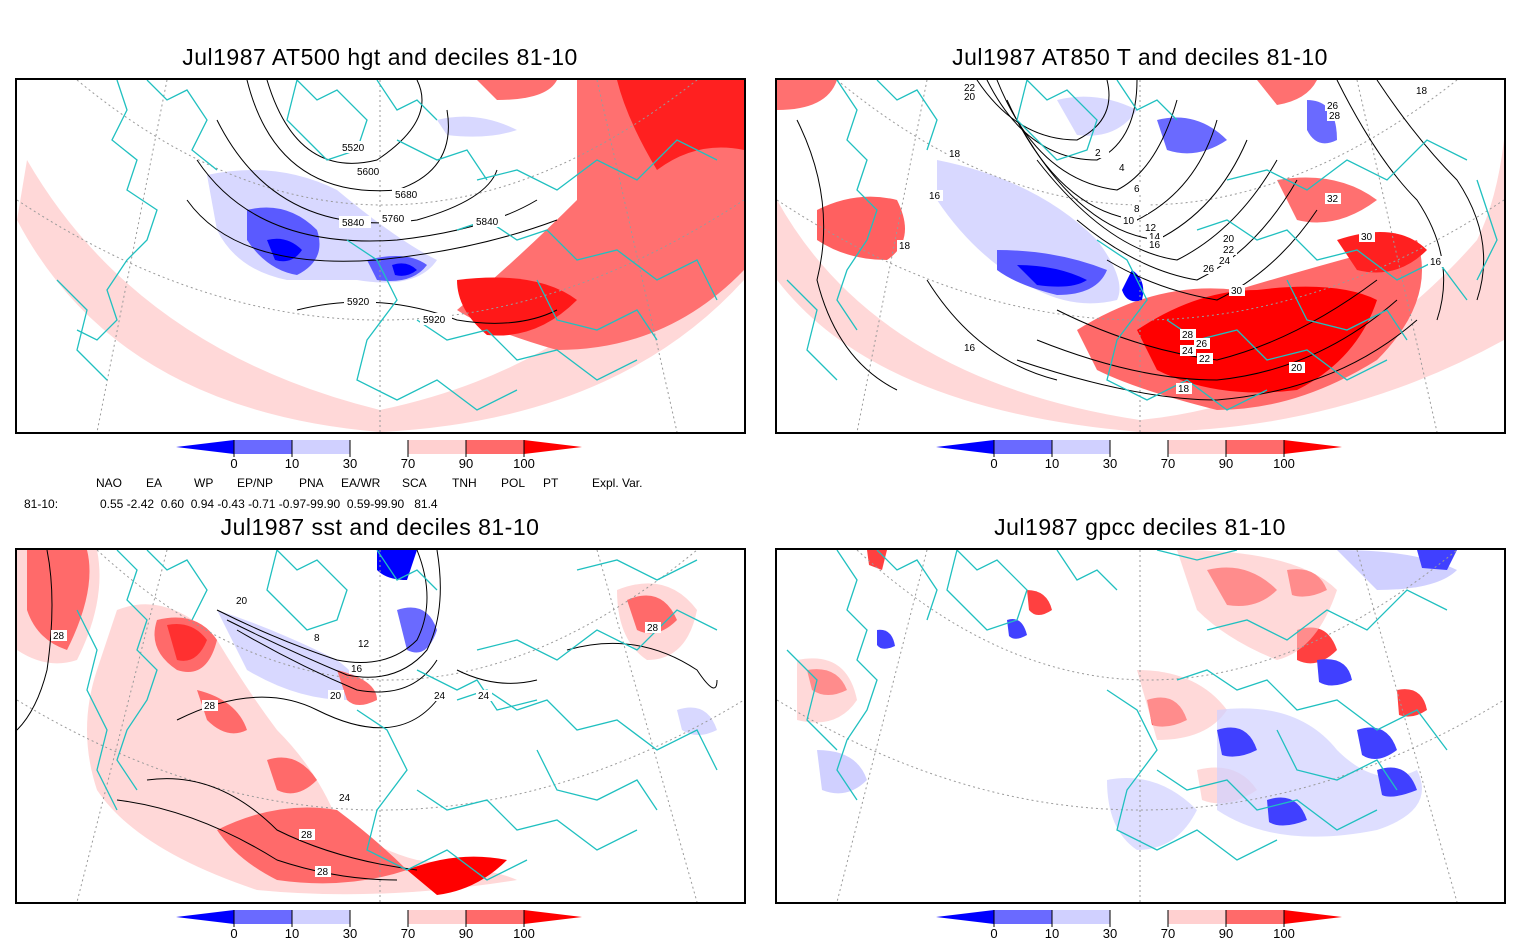 The height and width of the screenshot is (941, 1520). I want to click on contour-label: 32, so click(1333, 199).